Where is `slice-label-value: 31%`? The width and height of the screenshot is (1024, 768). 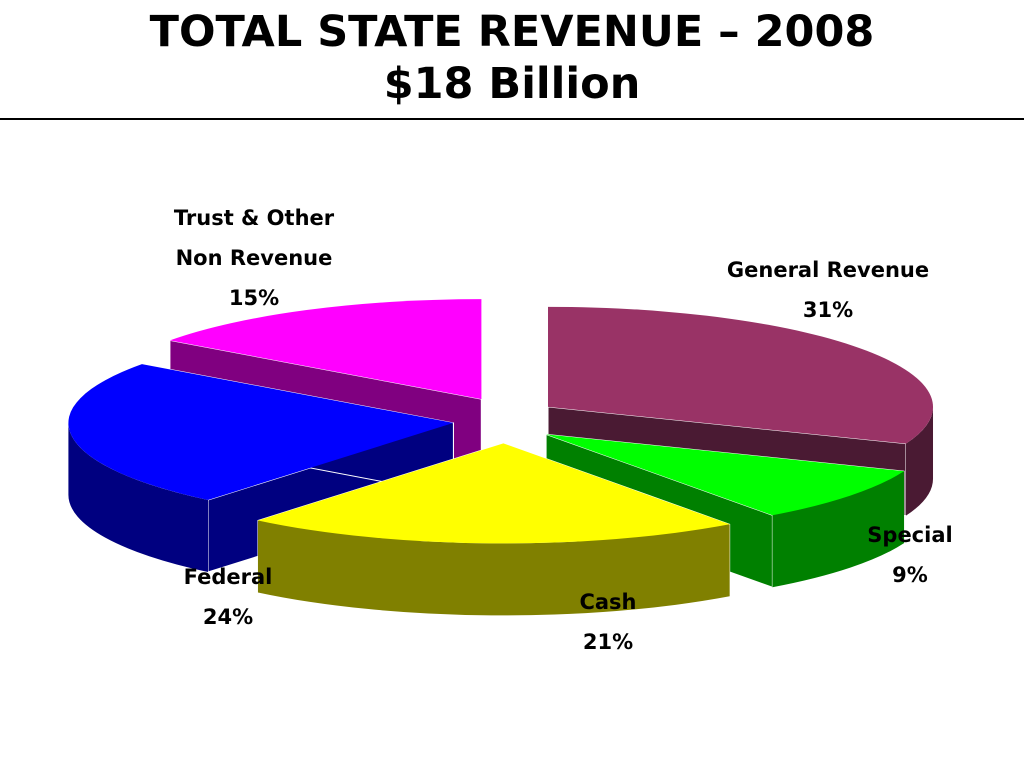
slice-label-value: 31% is located at coordinates (828, 310).